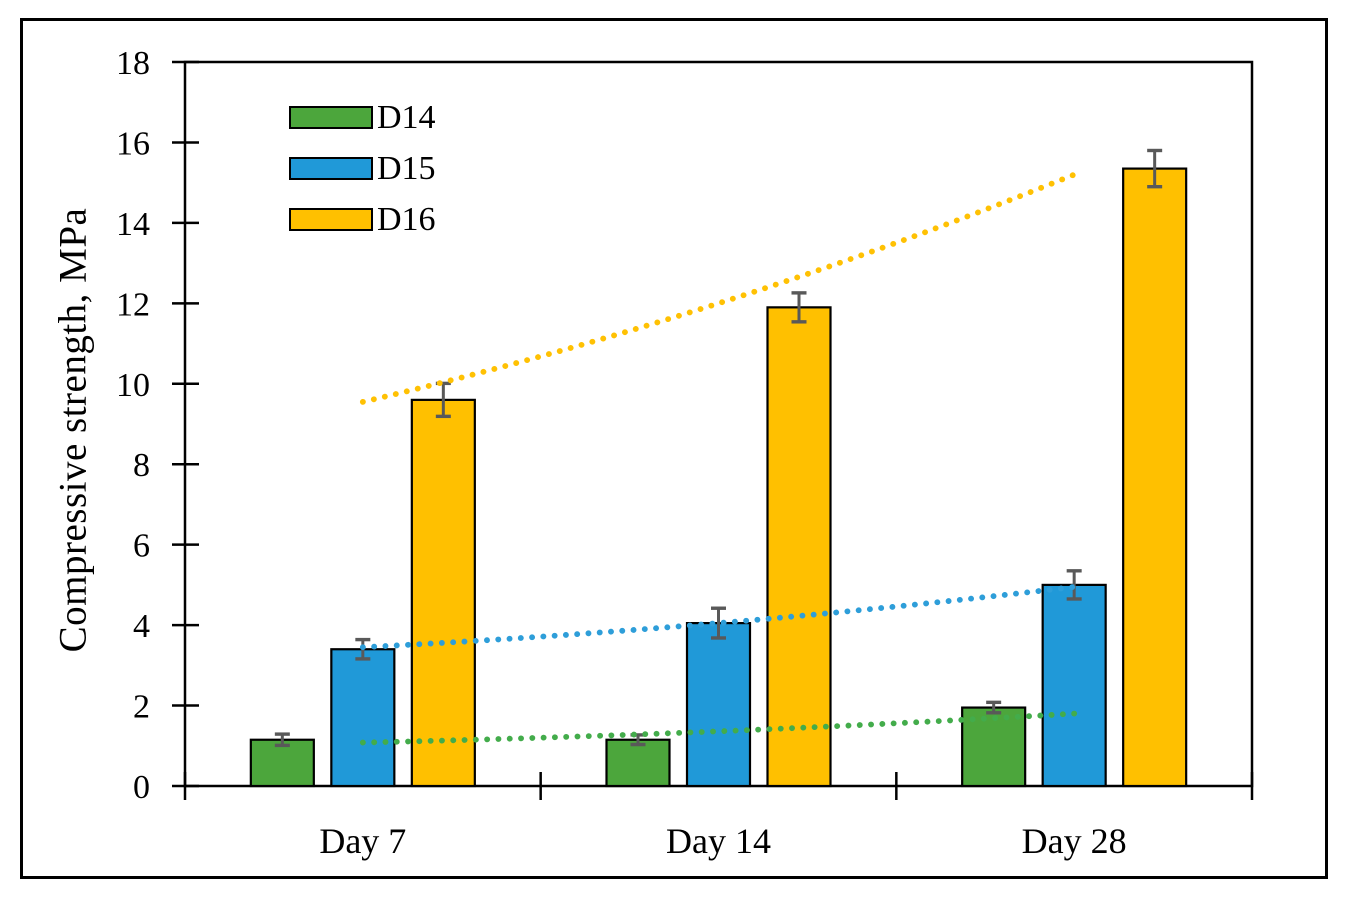  I want to click on y-axis-title: Compressive strength, MPa, so click(73, 430).